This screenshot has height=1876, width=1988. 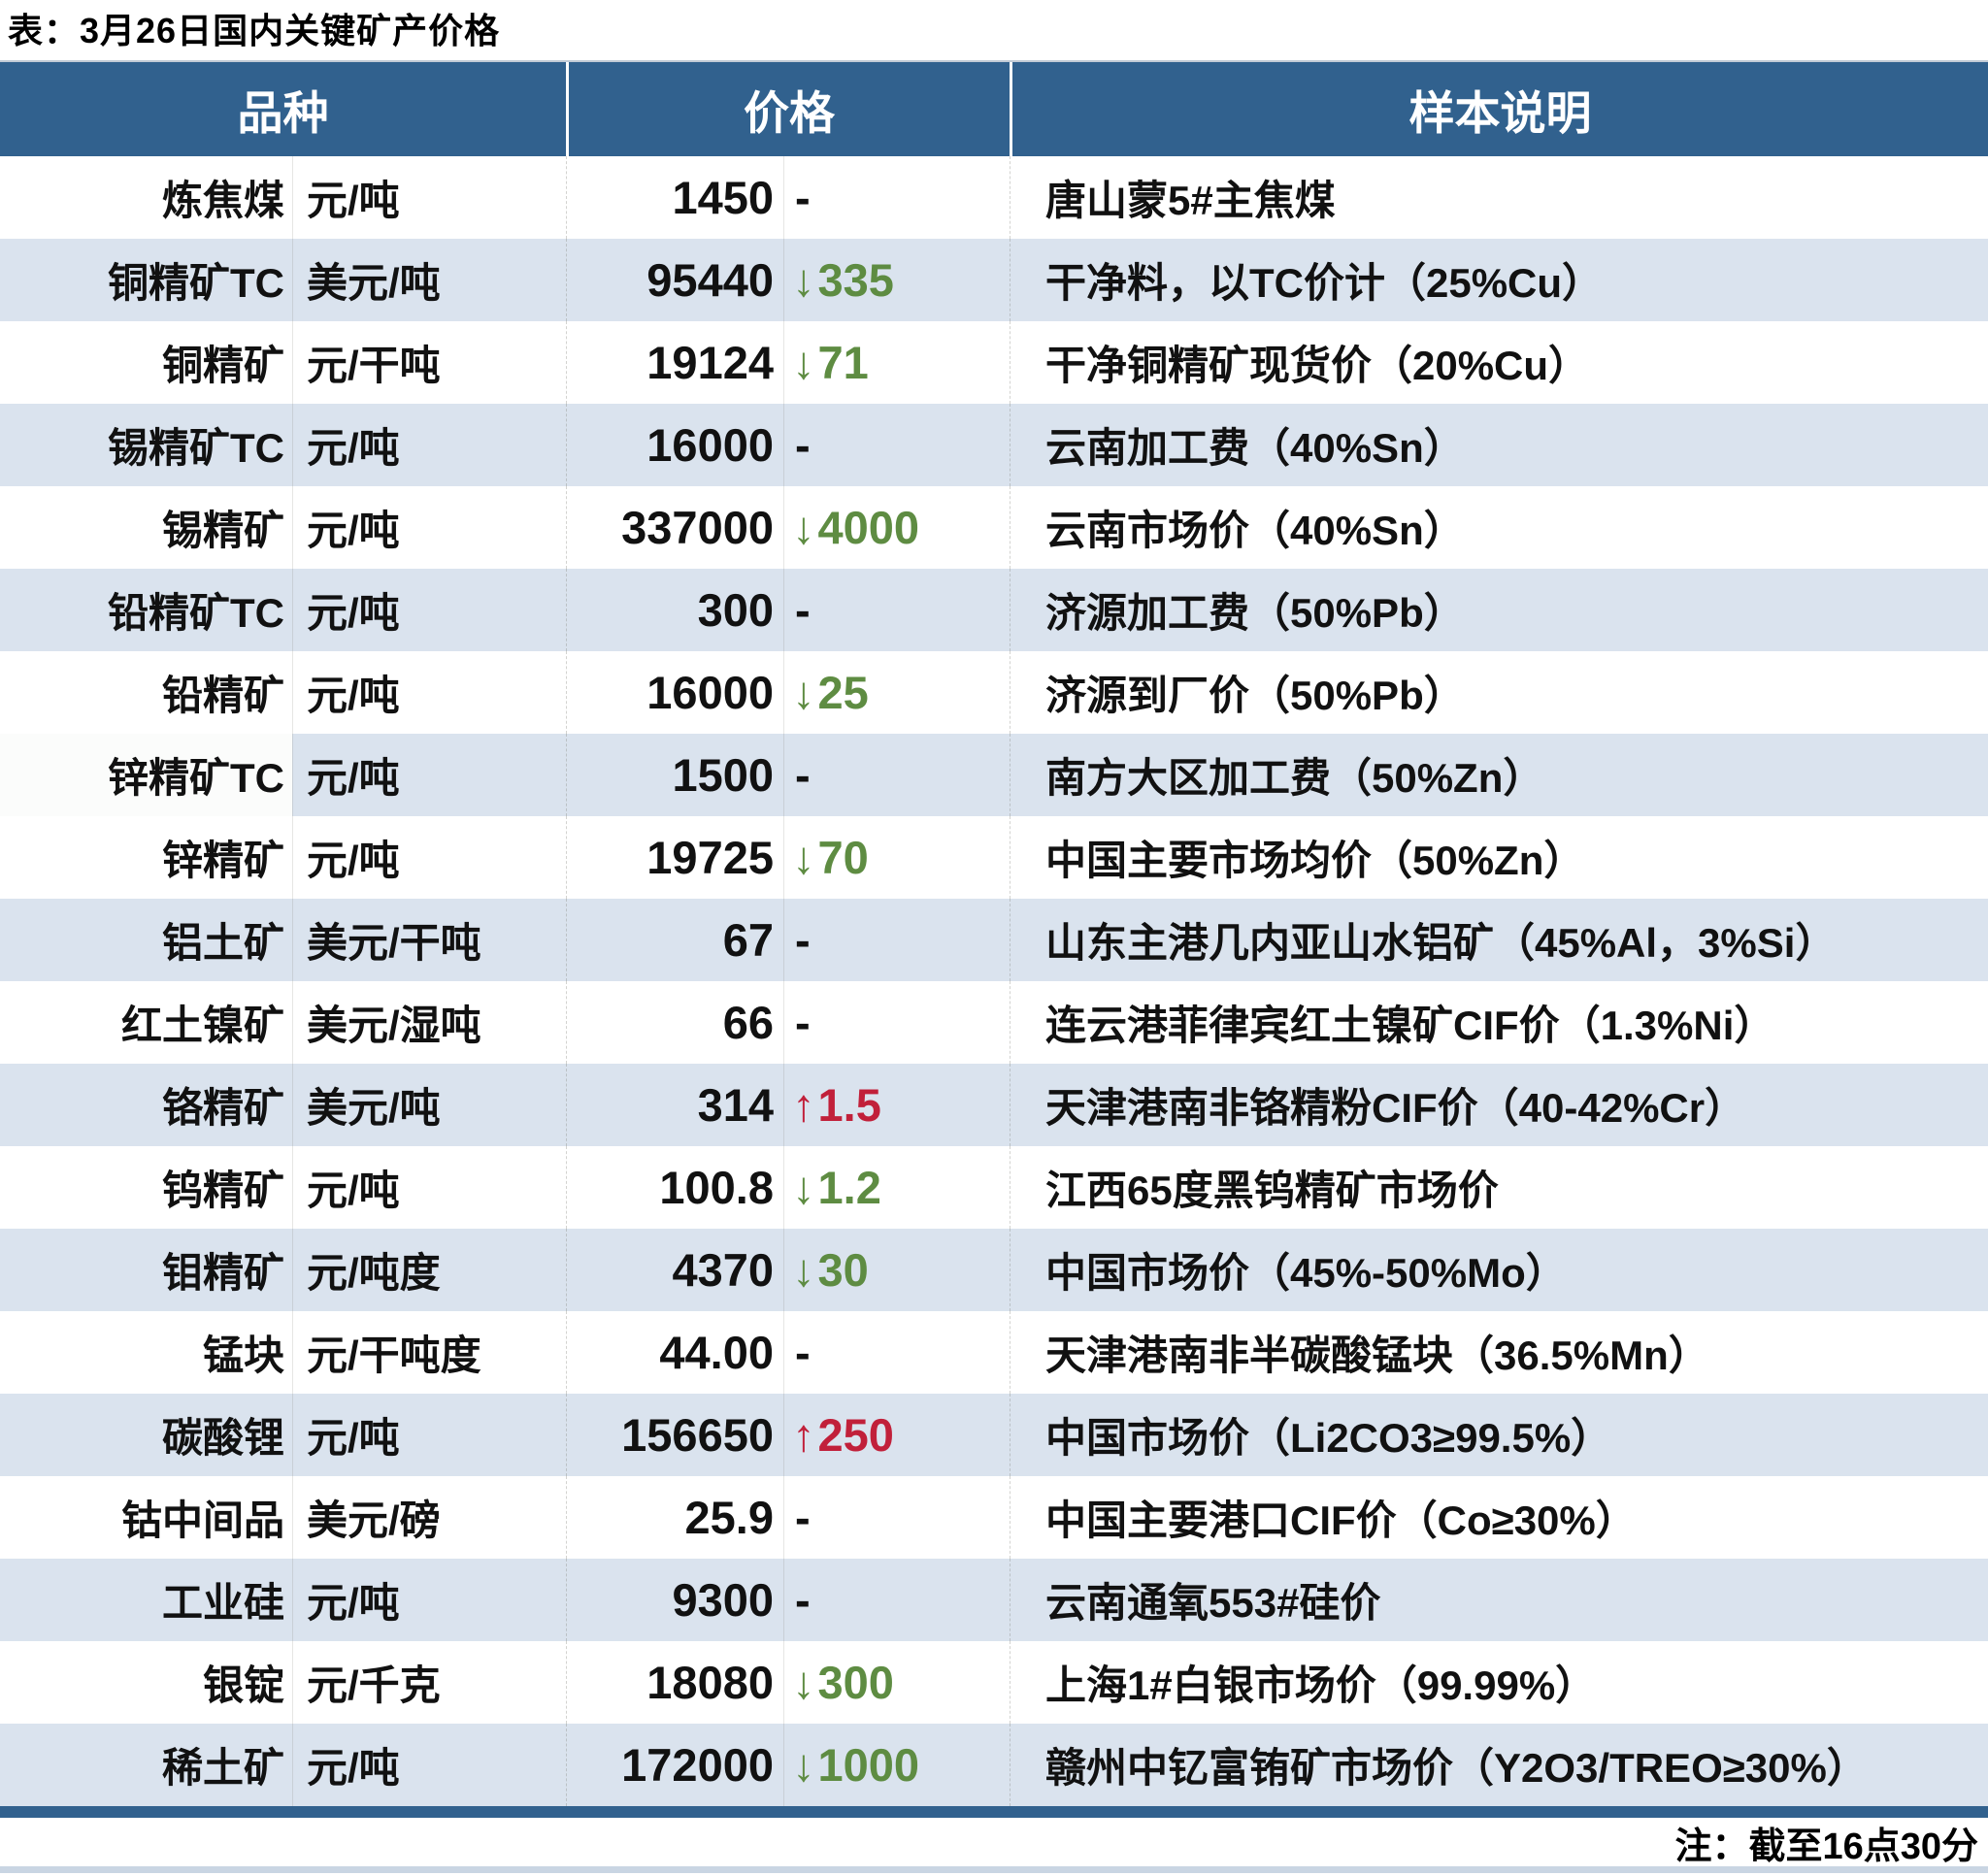 I want to click on table-row: 锌精矿 元/吨 19725 ↓ 70 中国主要市场均价（50%Zn）, so click(x=994, y=857).